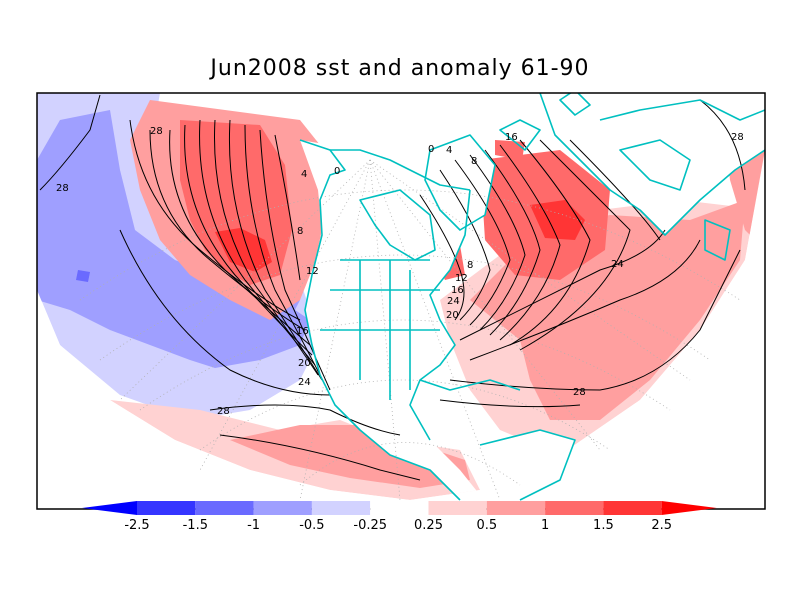 The image size is (800, 600). I want to click on anomaly-ne-pacific-warm-core, so click(243, 250).